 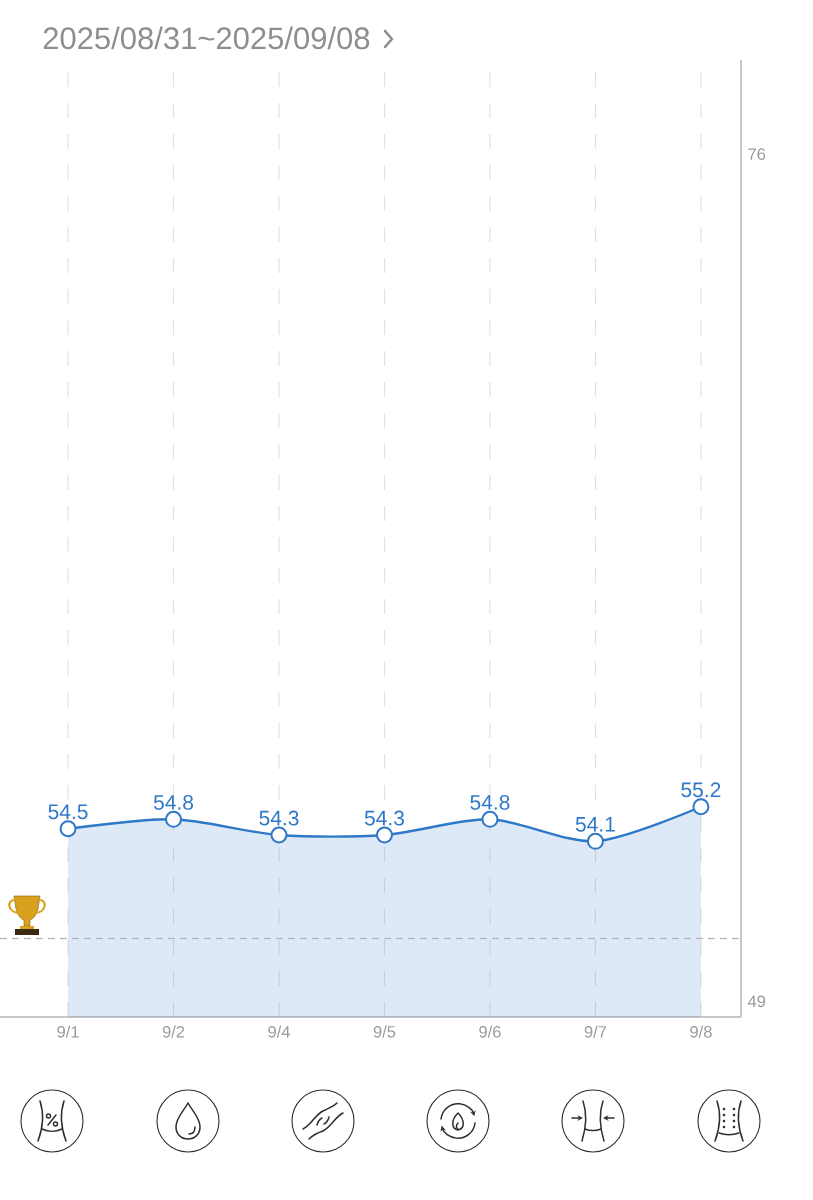 What do you see at coordinates (595, 1031) in the screenshot?
I see `x-tick-label: 9/7` at bounding box center [595, 1031].